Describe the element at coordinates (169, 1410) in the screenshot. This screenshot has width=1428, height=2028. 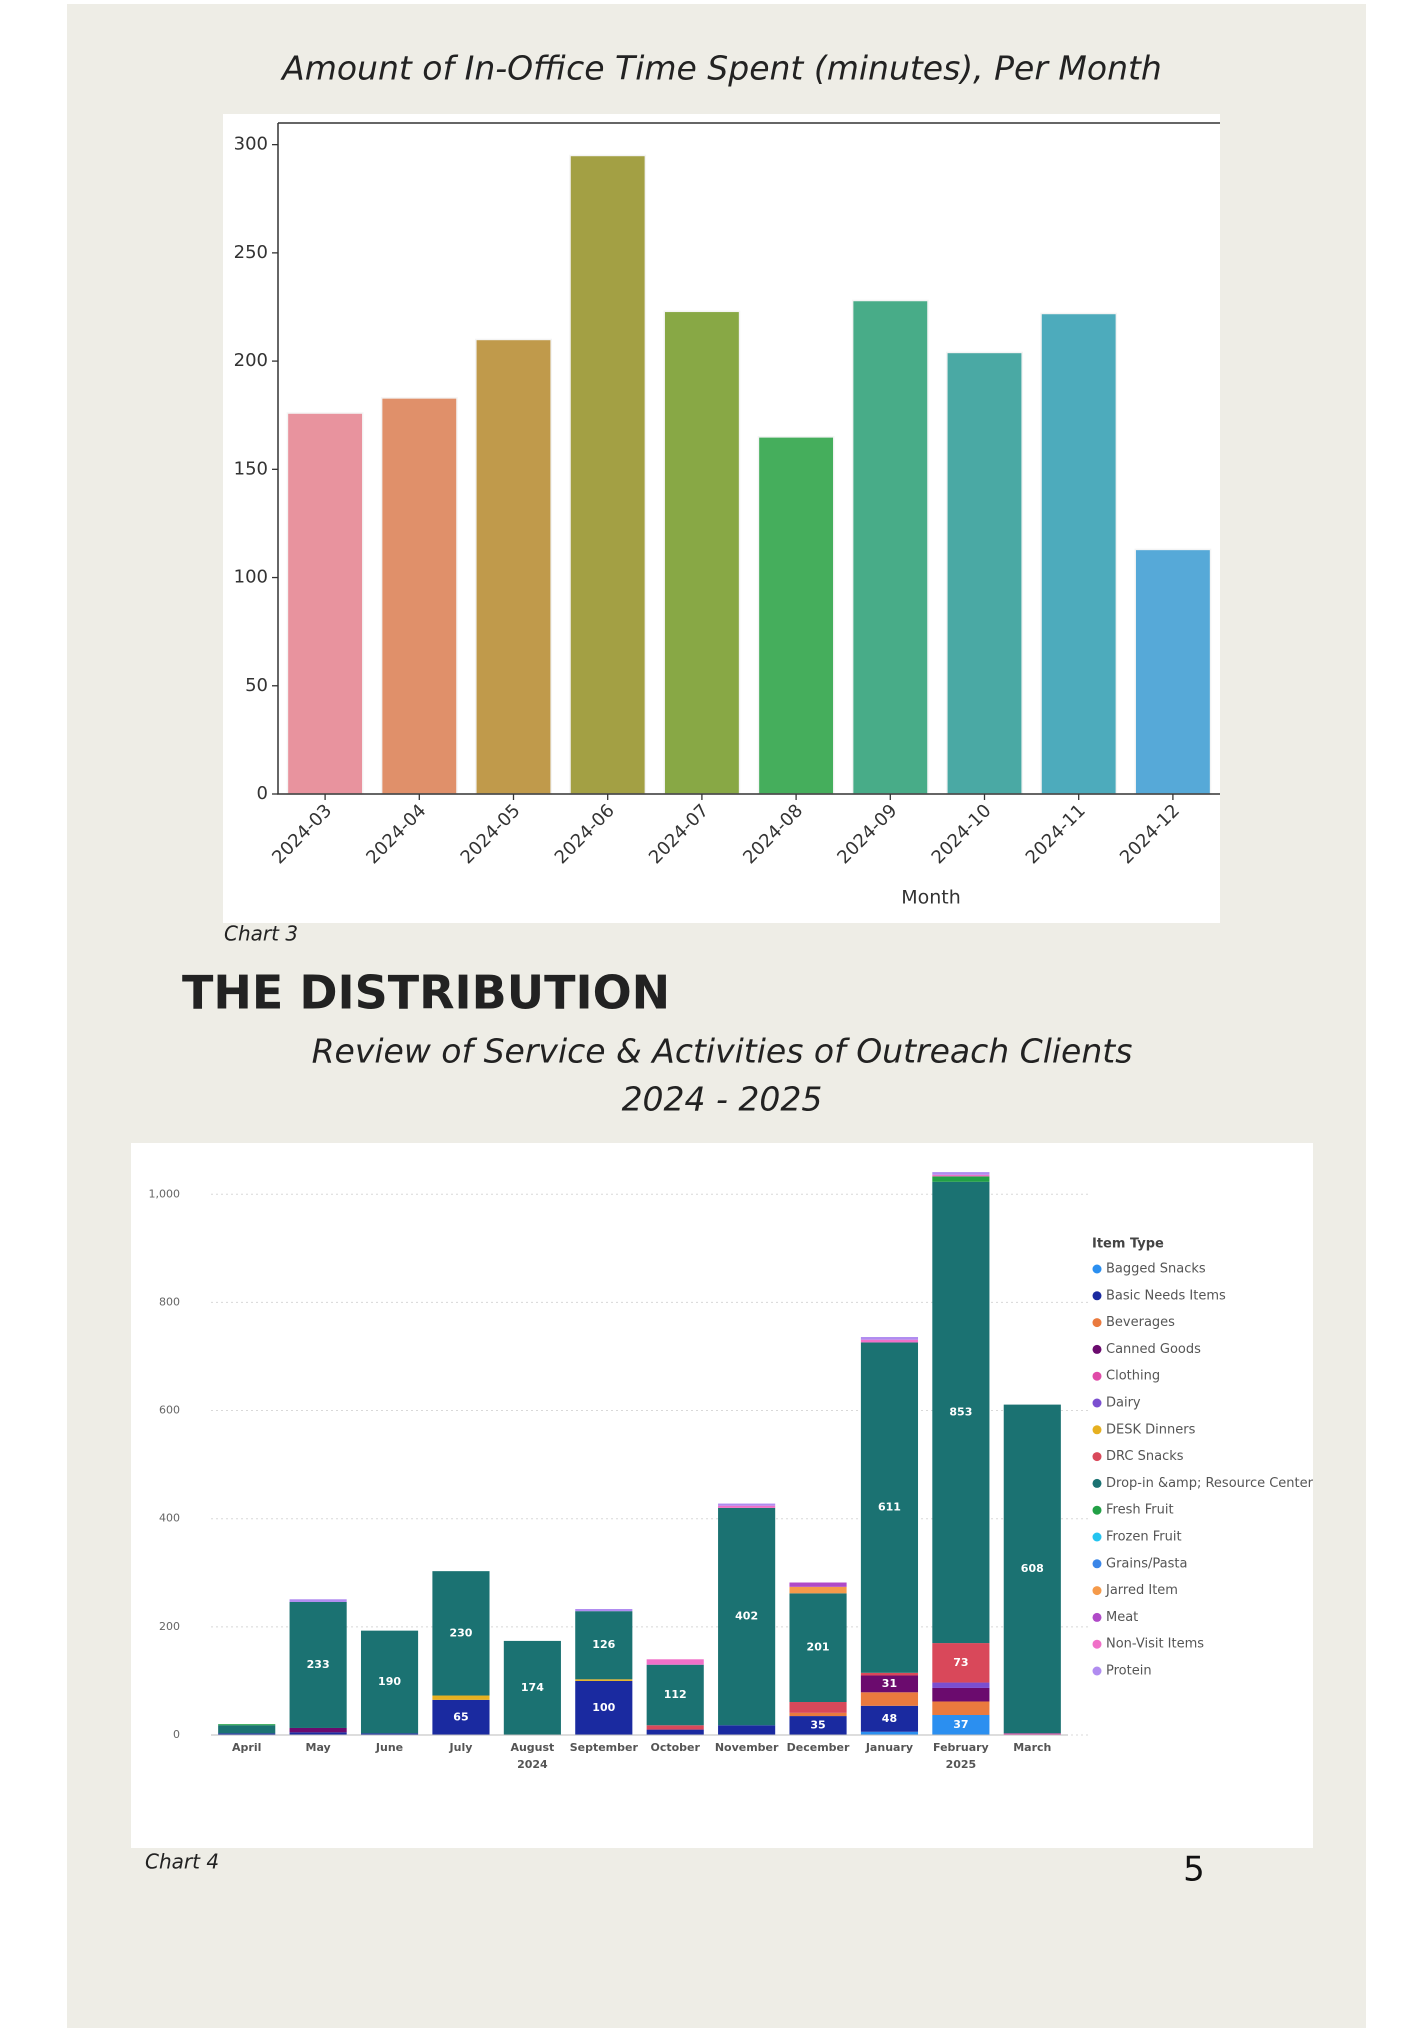
I see `y-tick-label: 600` at that location.